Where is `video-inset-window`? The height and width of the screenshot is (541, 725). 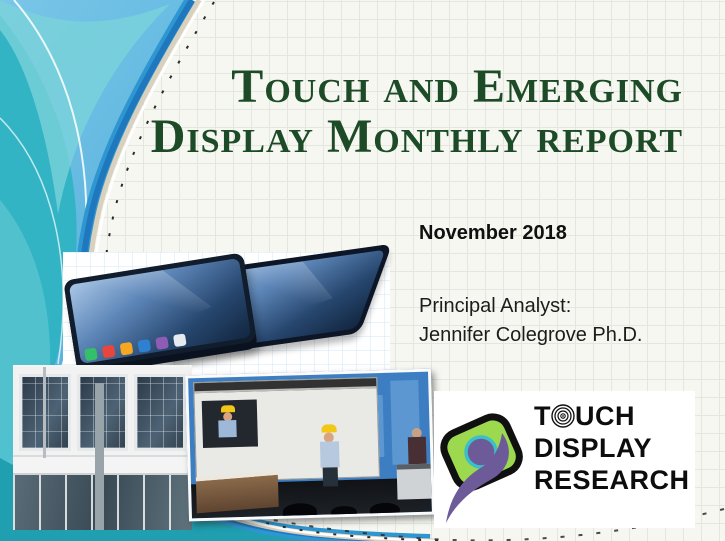 video-inset-window is located at coordinates (229, 423).